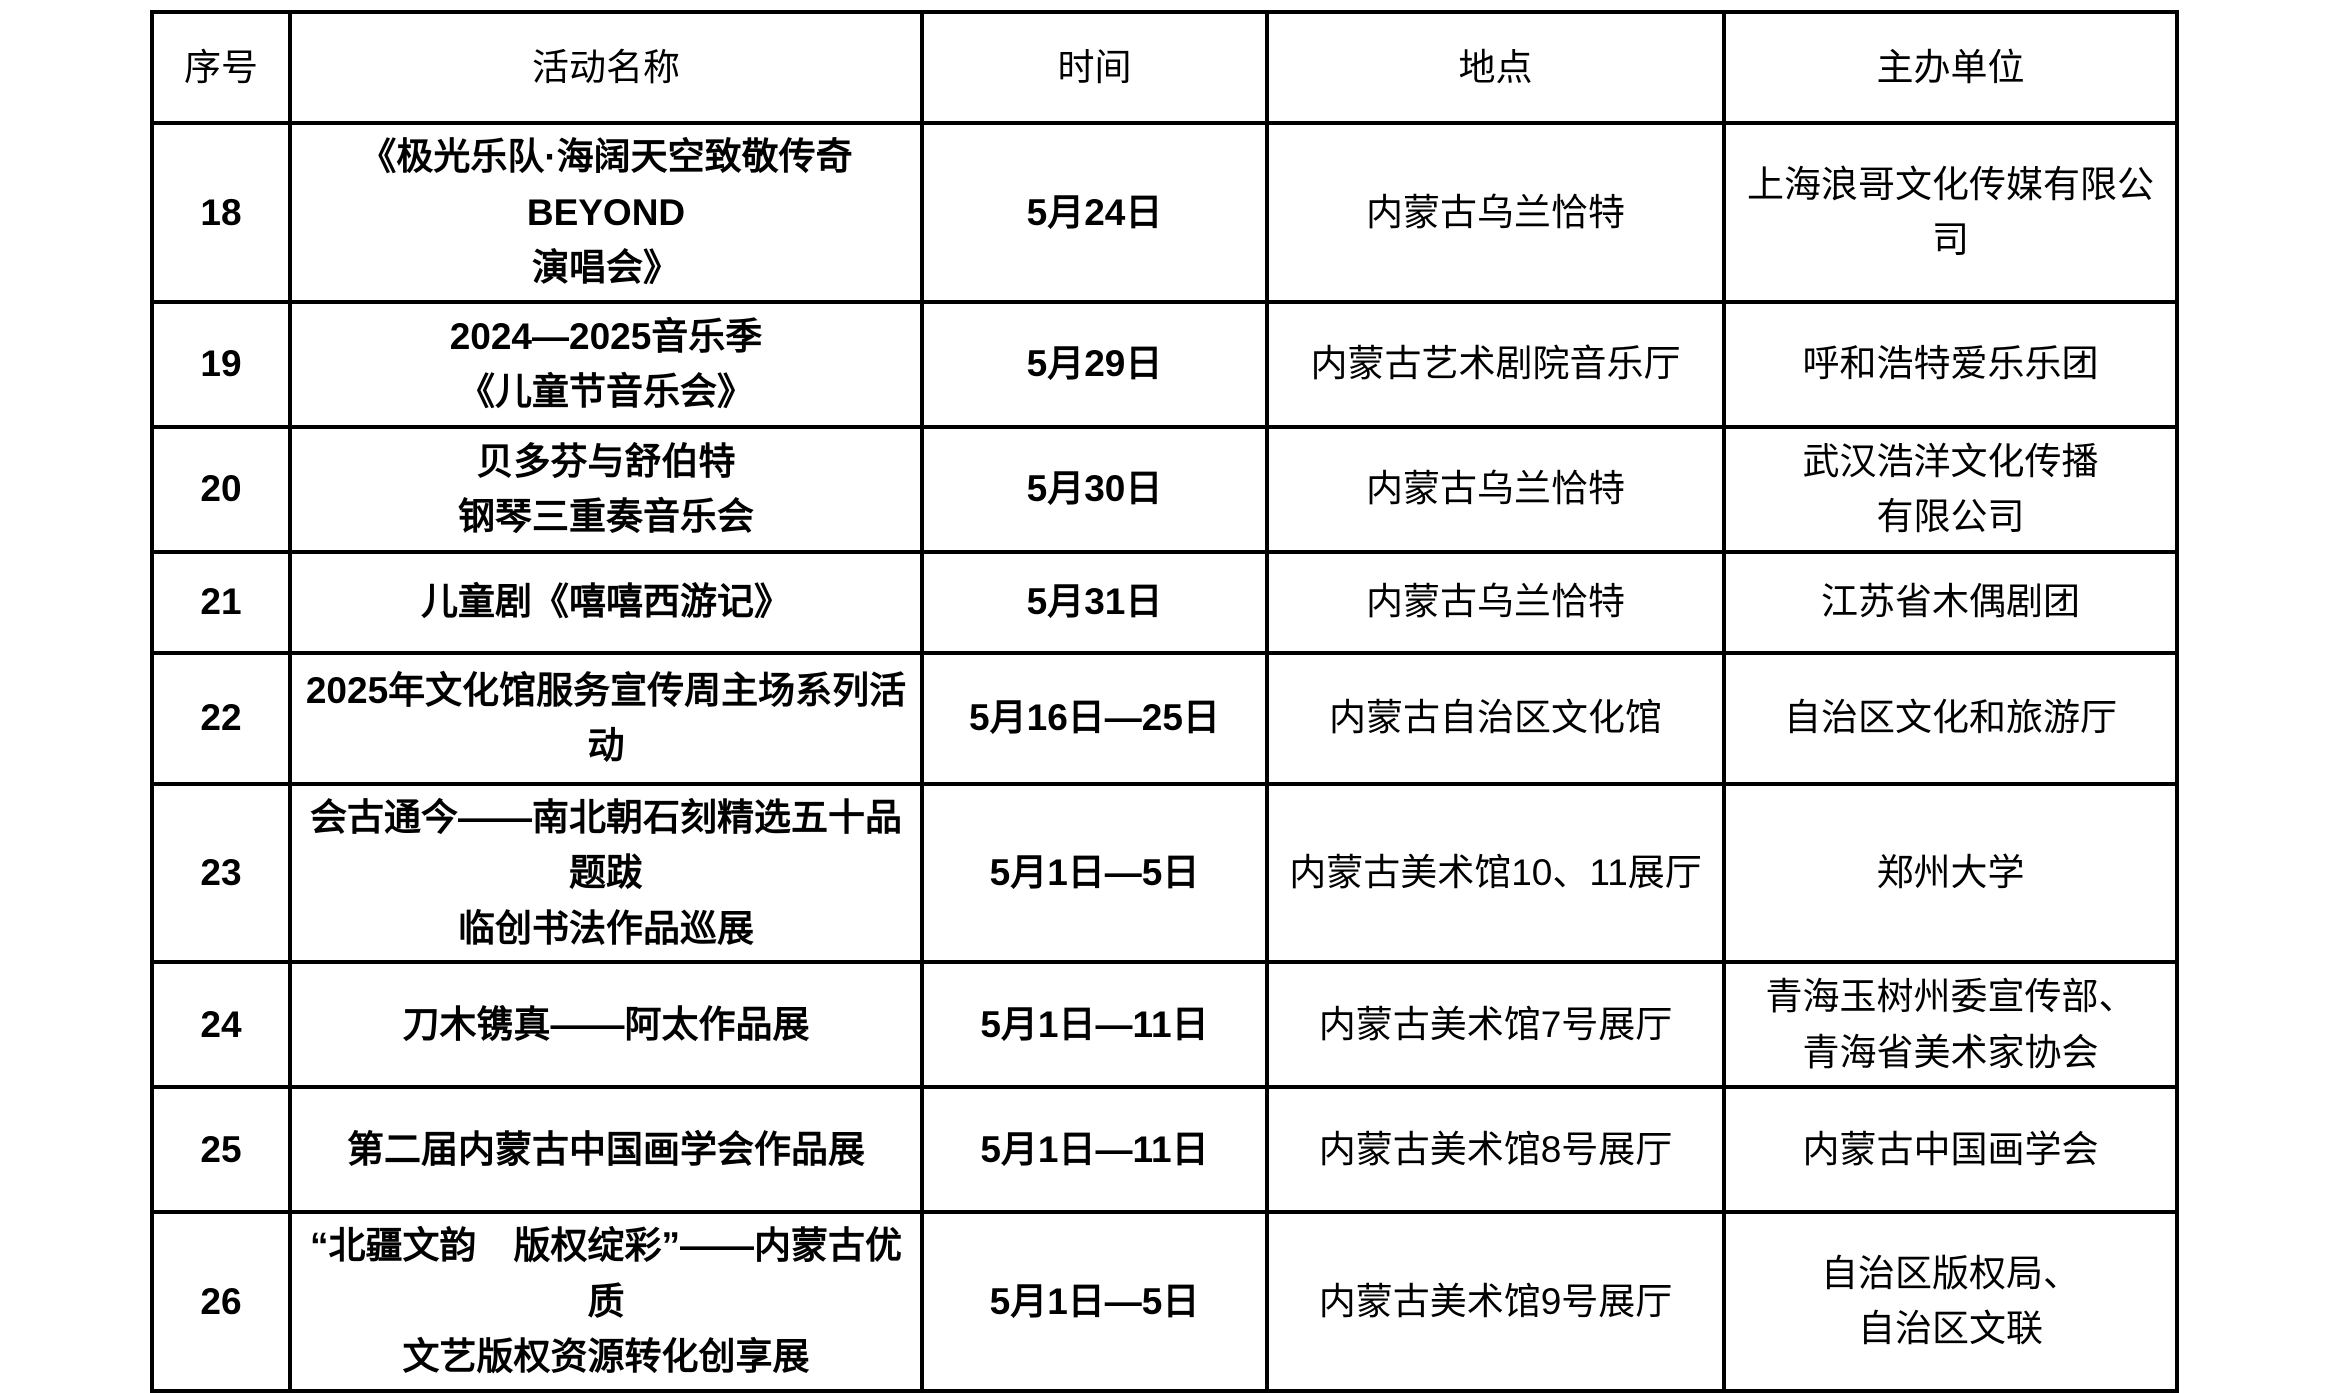 The height and width of the screenshot is (1393, 2338). Describe the element at coordinates (606, 67) in the screenshot. I see `header-activity-name: 活动名称` at that location.